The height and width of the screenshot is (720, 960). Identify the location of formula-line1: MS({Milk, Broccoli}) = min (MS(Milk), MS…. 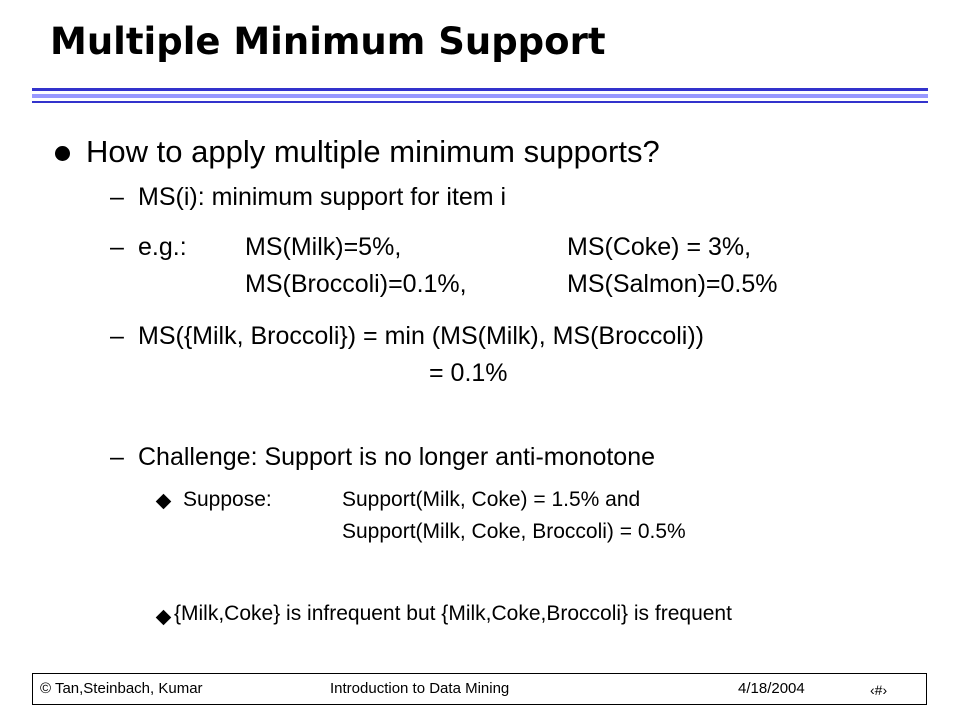
(421, 336).